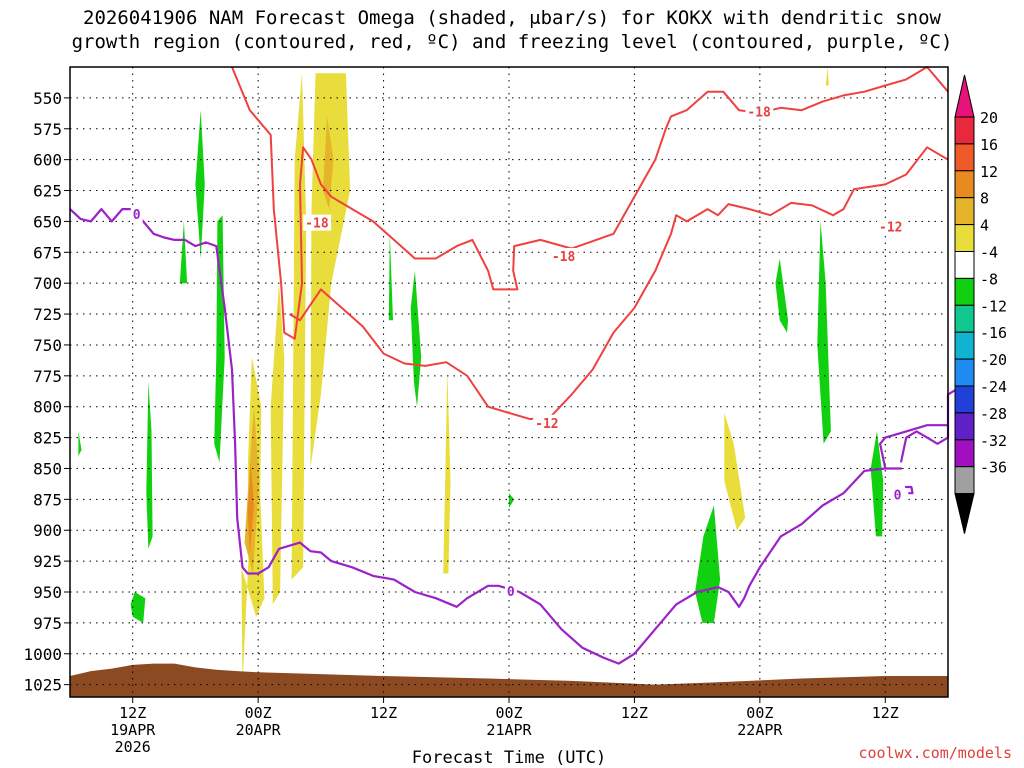 The image size is (1024, 768). What do you see at coordinates (47, 376) in the screenshot?
I see `y-tick-label: 775` at bounding box center [47, 376].